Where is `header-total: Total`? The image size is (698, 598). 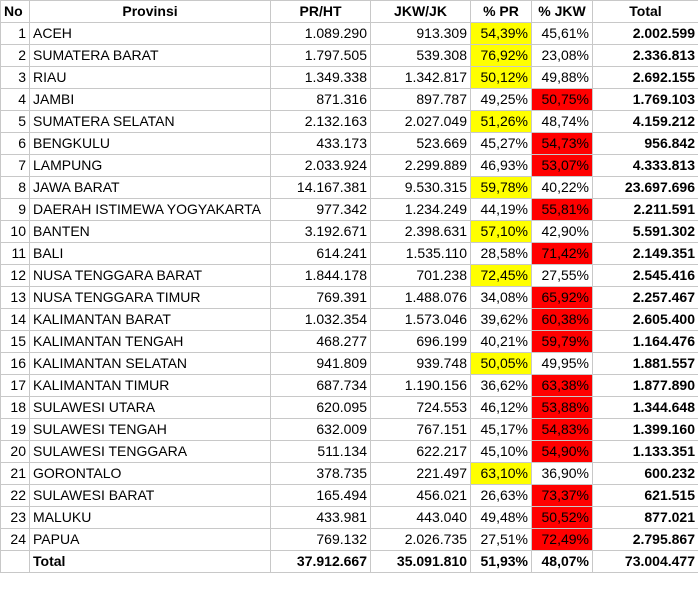 header-total: Total is located at coordinates (645, 11).